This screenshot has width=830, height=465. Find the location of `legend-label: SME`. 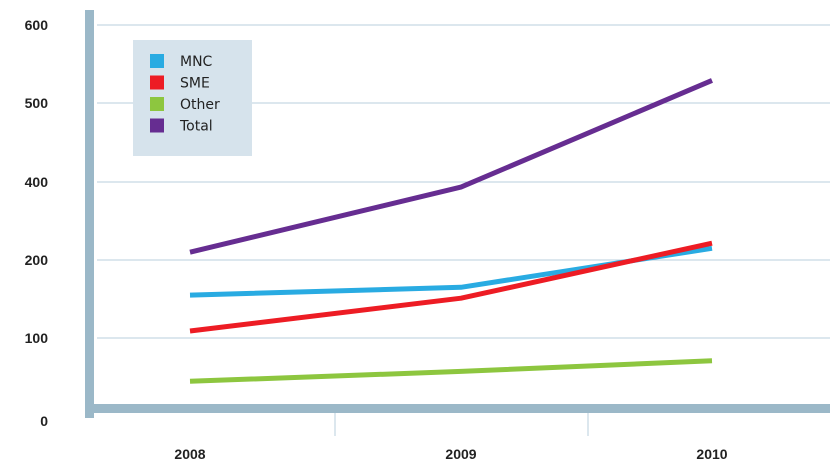

legend-label: SME is located at coordinates (195, 84).